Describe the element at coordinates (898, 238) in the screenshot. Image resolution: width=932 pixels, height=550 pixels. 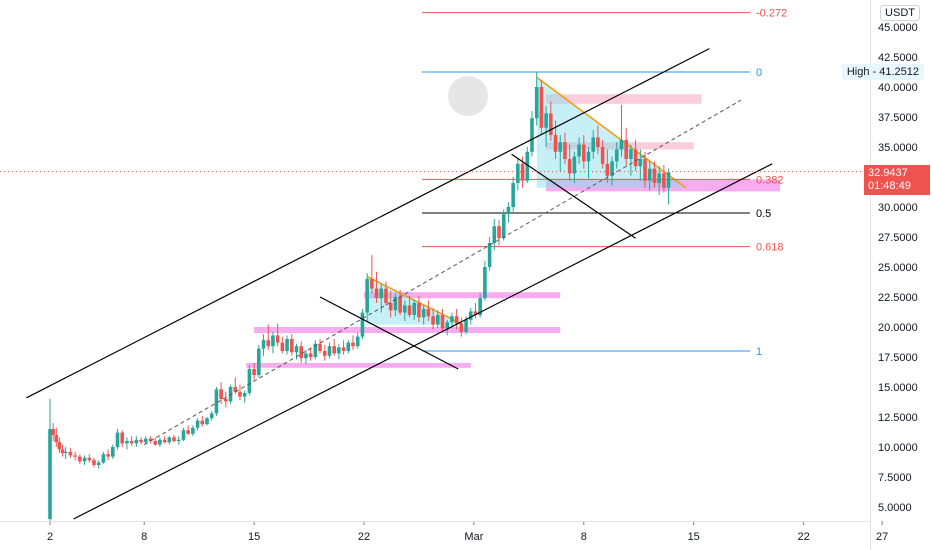
I see `price-tick-label: 27.5000` at that location.